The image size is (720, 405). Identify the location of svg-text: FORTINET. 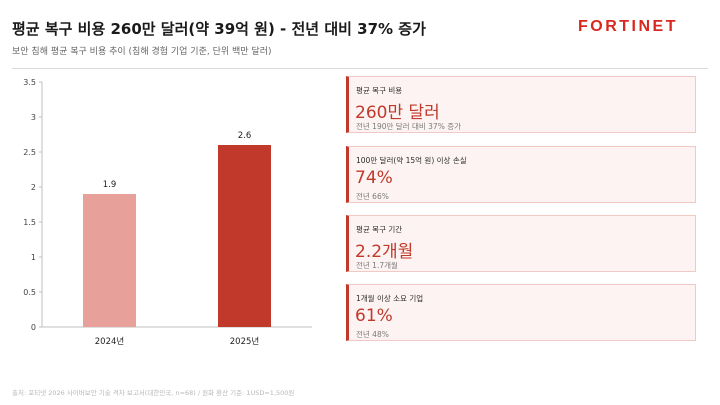
(628, 26).